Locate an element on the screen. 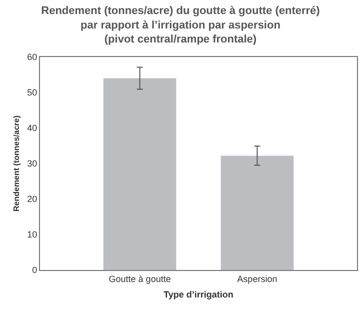 This screenshot has height=328, width=361. y-axis-title: Rendement (tonnes/acre) is located at coordinates (16, 163).